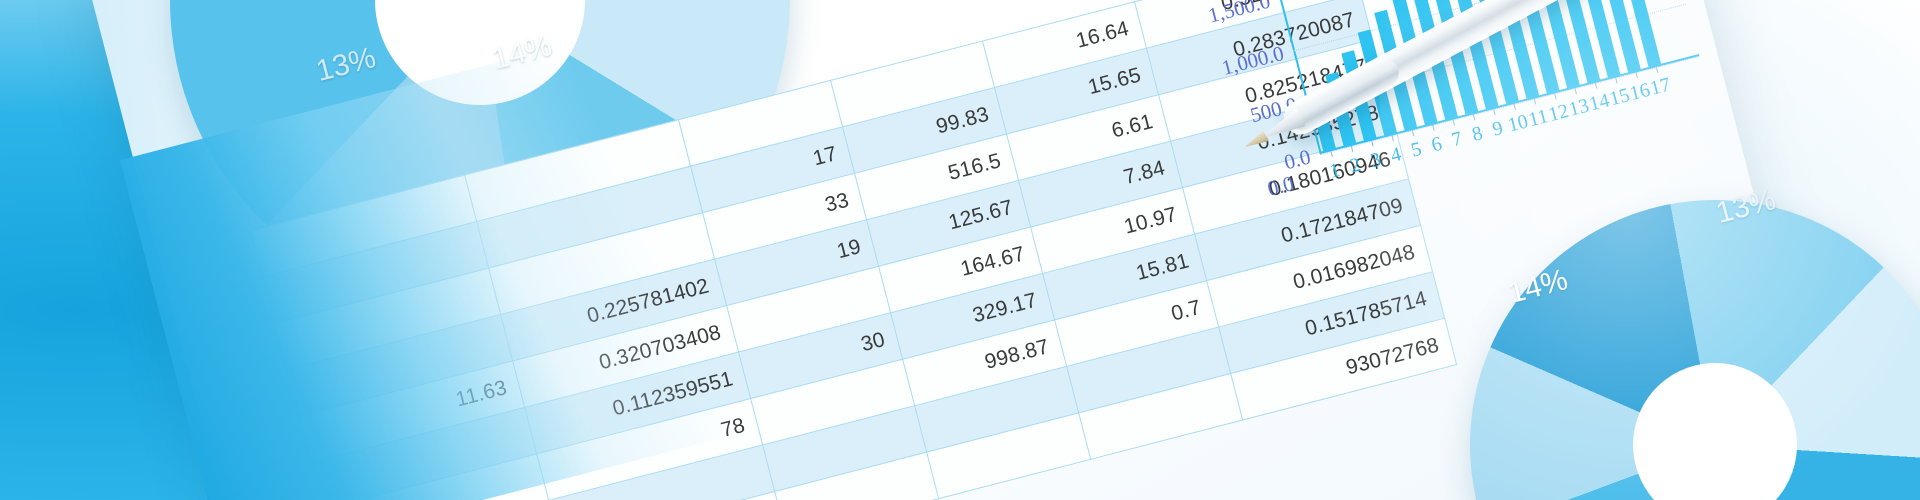  Describe the element at coordinates (1253, 60) in the screenshot. I see `y-tick-label: 1,000.0` at that location.